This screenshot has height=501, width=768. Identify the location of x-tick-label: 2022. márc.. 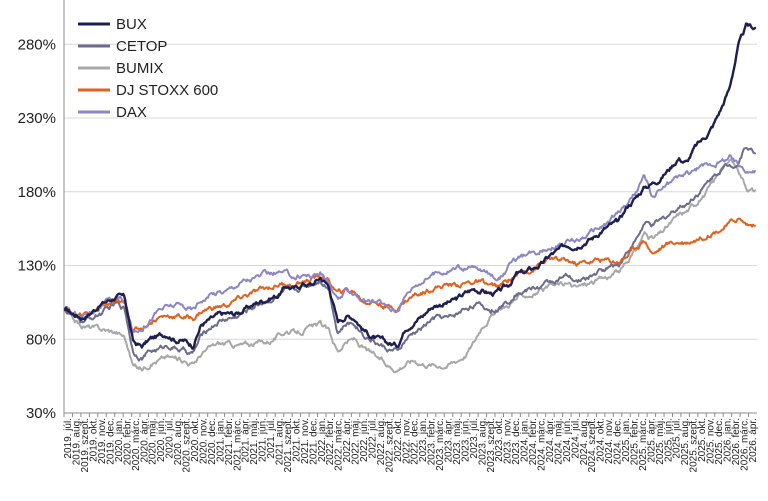
(339, 444).